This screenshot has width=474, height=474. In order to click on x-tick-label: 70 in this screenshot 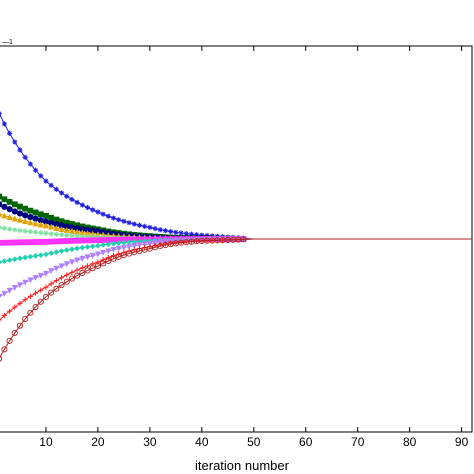, I will do `click(358, 442)`.